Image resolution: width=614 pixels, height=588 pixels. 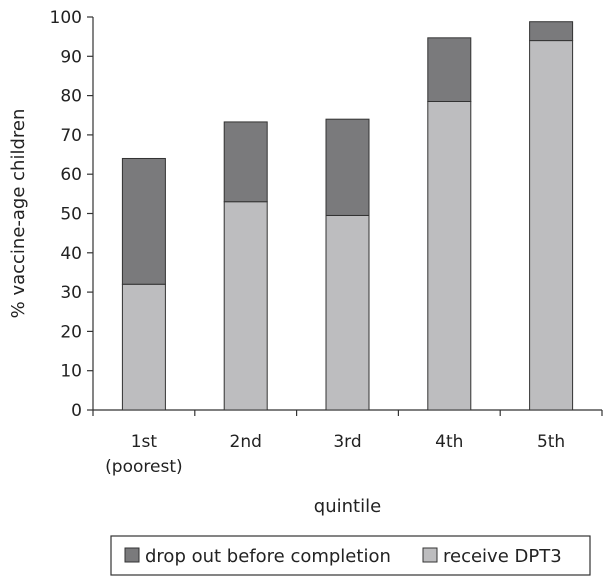 What do you see at coordinates (449, 442) in the screenshot?
I see `x-tick-label: 4th` at bounding box center [449, 442].